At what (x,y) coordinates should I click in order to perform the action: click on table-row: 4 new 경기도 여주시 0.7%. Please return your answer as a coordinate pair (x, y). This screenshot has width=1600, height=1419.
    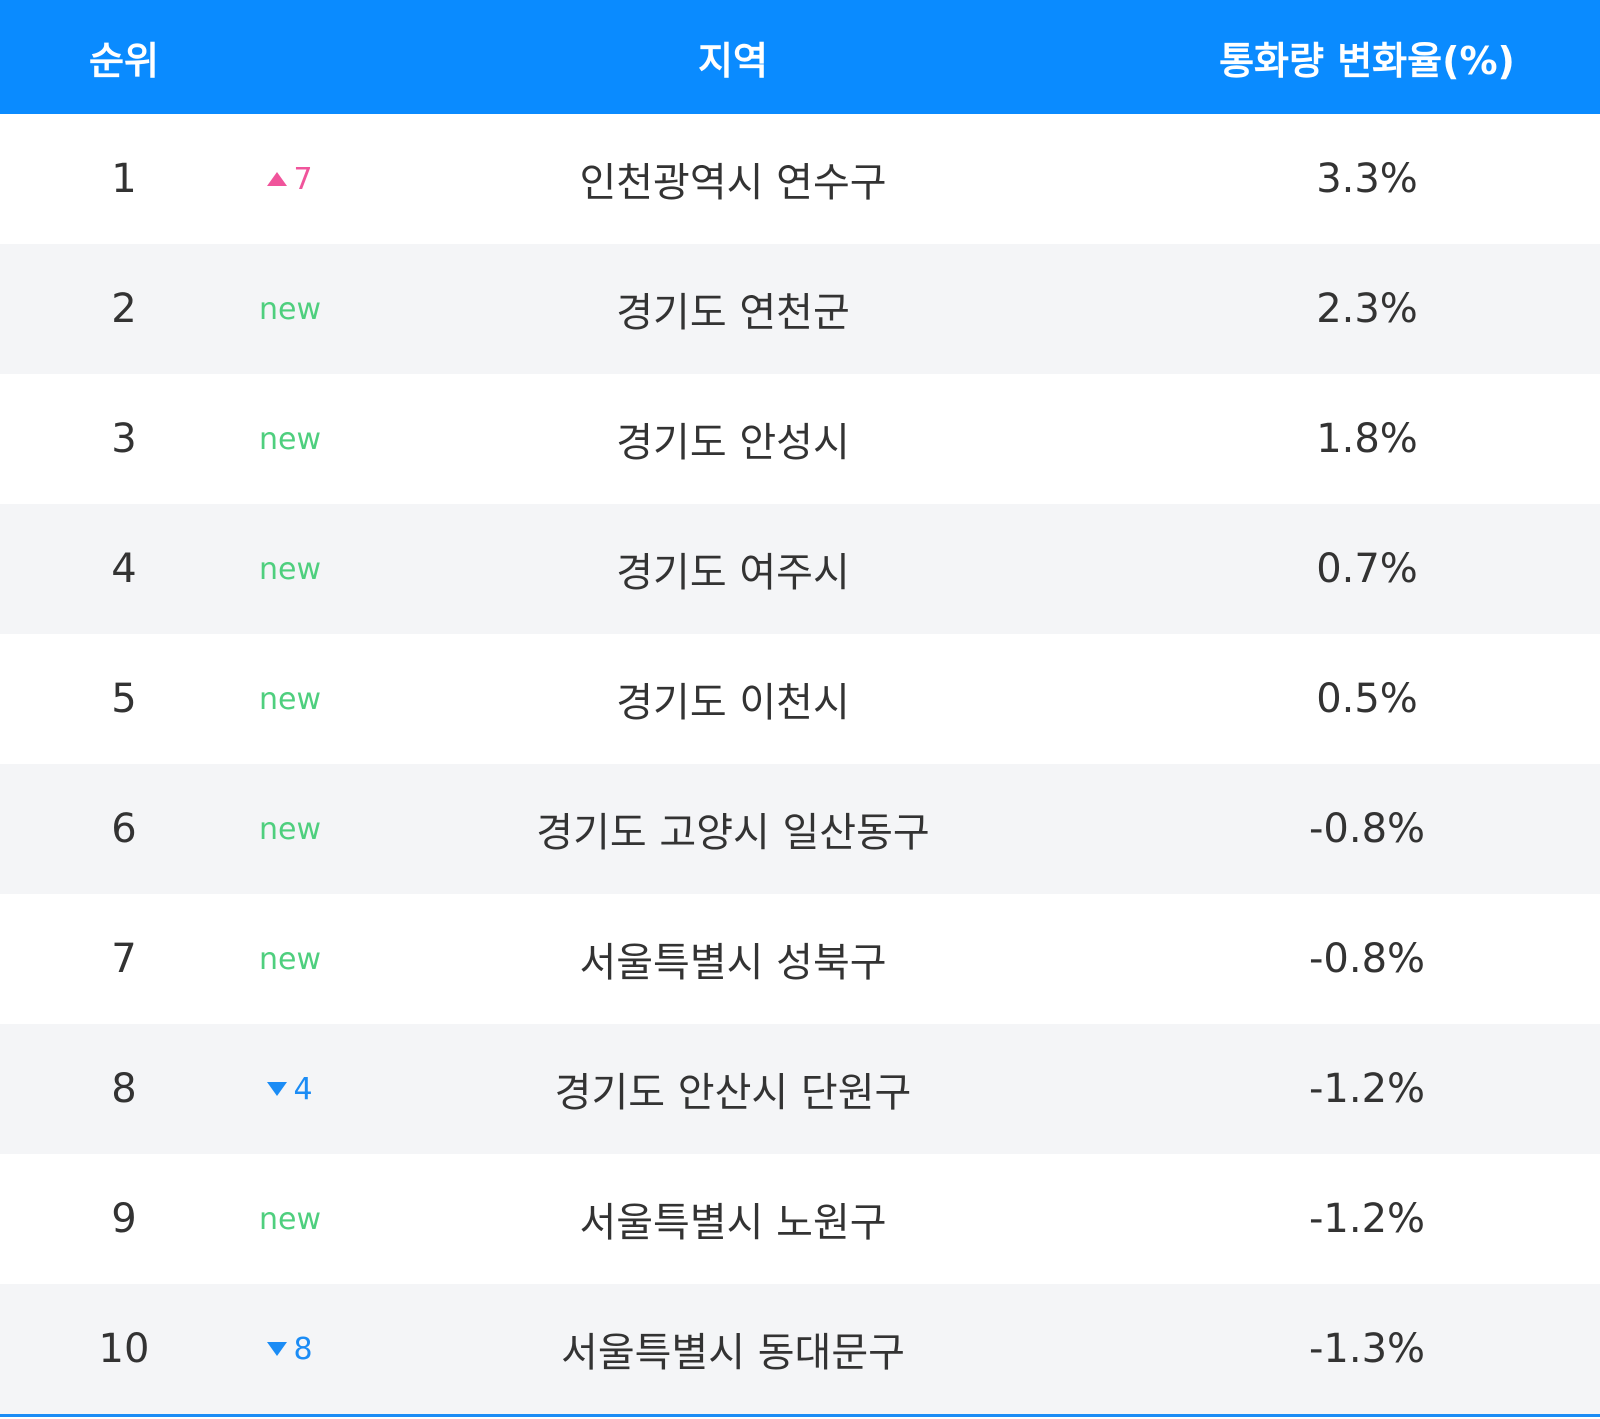
    Looking at the image, I should click on (800, 569).